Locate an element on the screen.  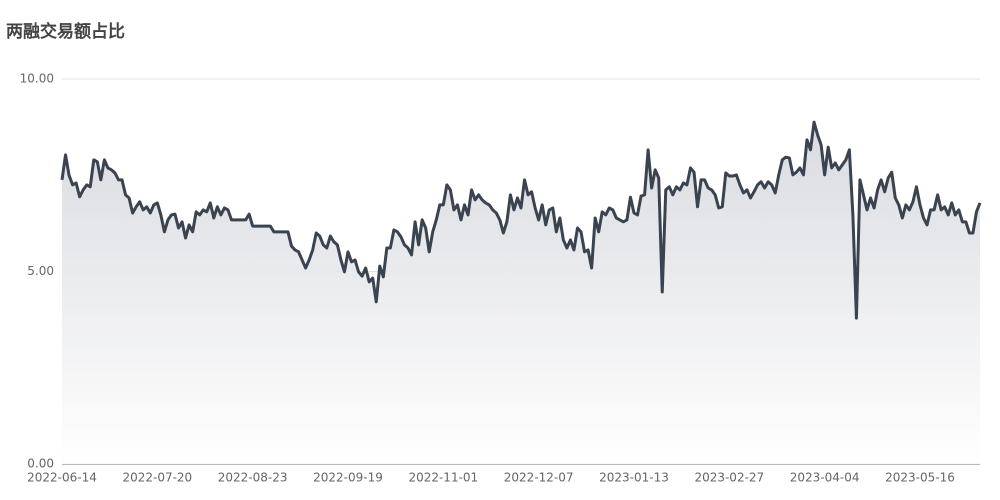
x-tick-label: 2022-11-01 is located at coordinates (443, 478).